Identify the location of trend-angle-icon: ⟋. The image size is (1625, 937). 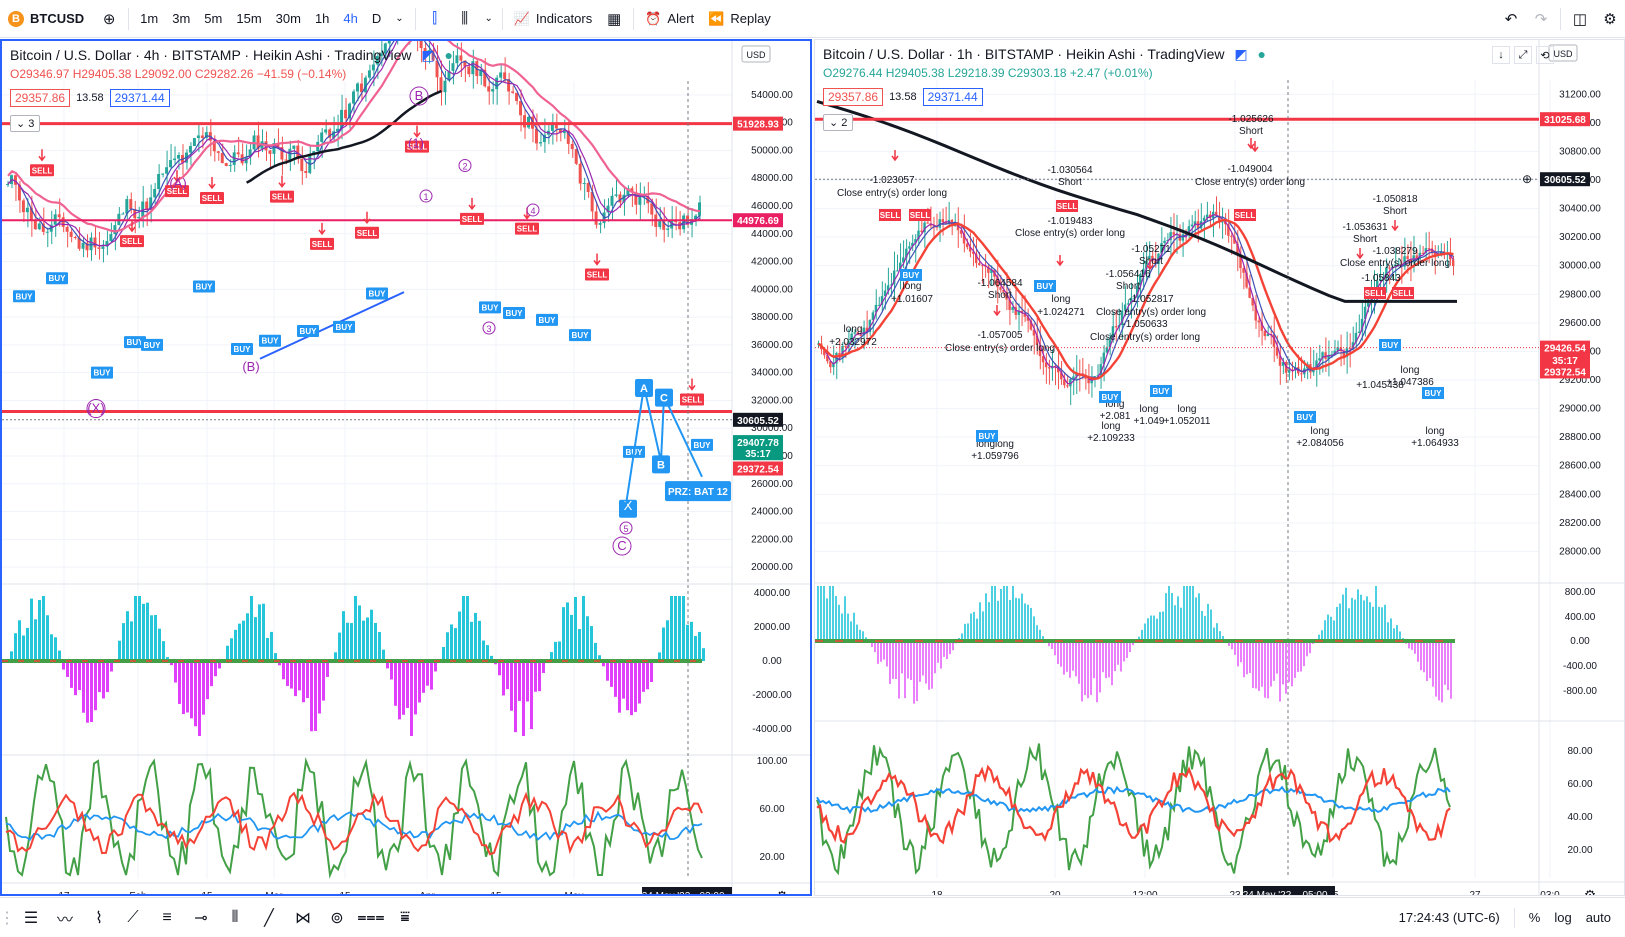
(133, 917).